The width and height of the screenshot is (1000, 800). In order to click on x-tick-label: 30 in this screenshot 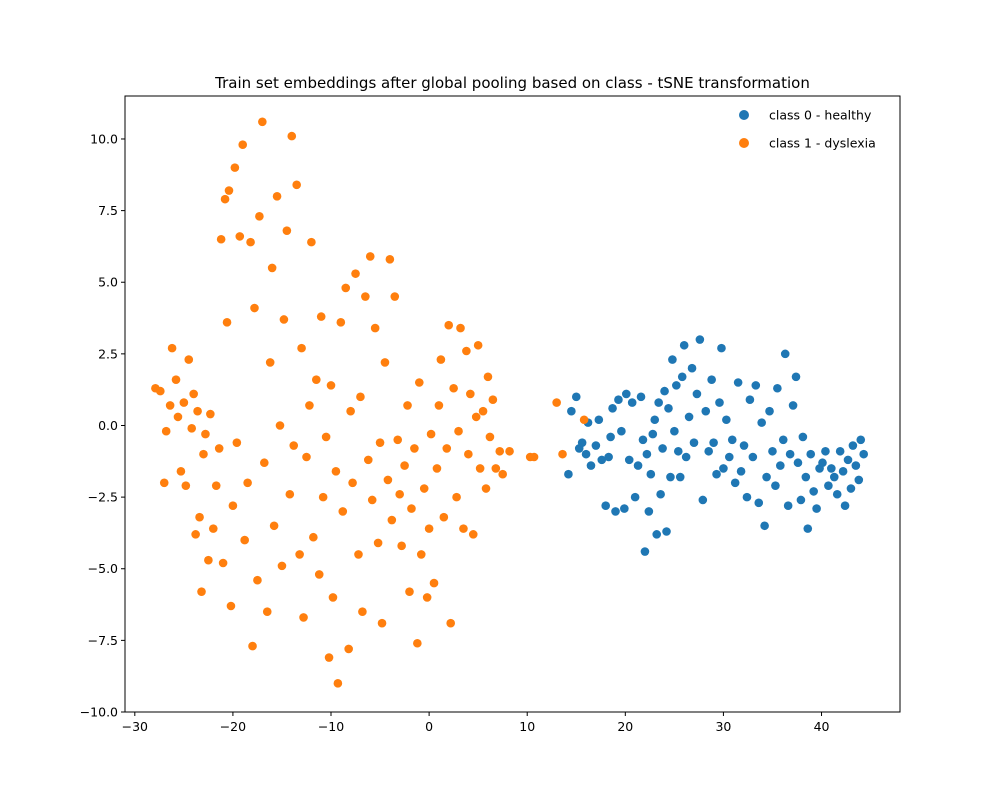, I will do `click(723, 726)`.